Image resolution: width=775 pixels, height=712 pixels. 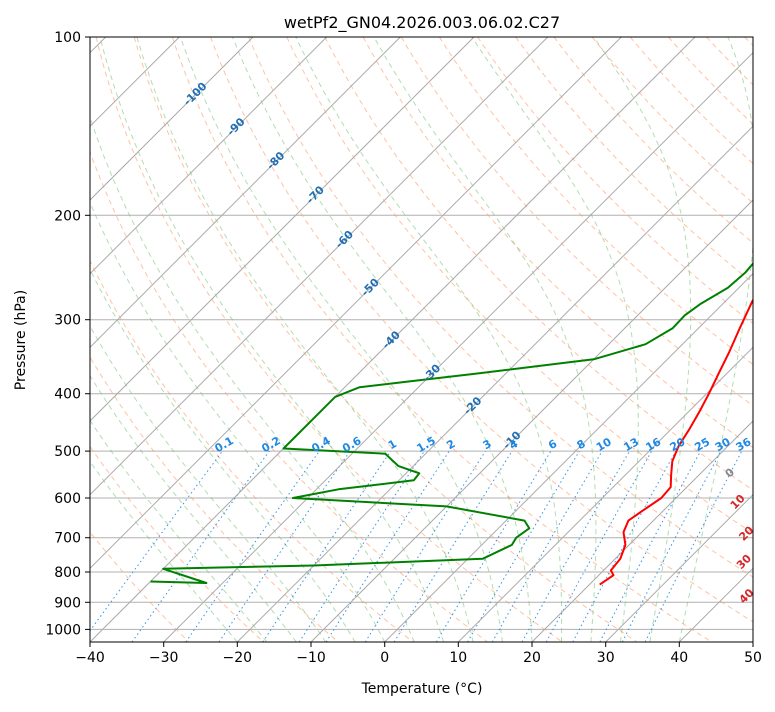 What do you see at coordinates (753, 658) in the screenshot?
I see `x-tick-label: 50` at bounding box center [753, 658].